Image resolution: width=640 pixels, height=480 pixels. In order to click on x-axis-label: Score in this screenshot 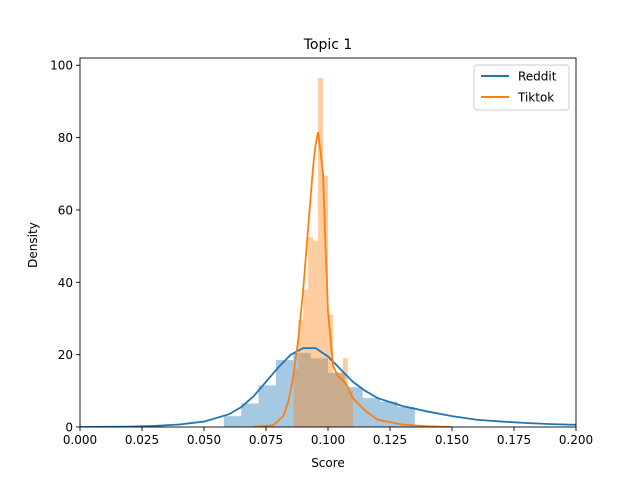, I will do `click(328, 463)`.